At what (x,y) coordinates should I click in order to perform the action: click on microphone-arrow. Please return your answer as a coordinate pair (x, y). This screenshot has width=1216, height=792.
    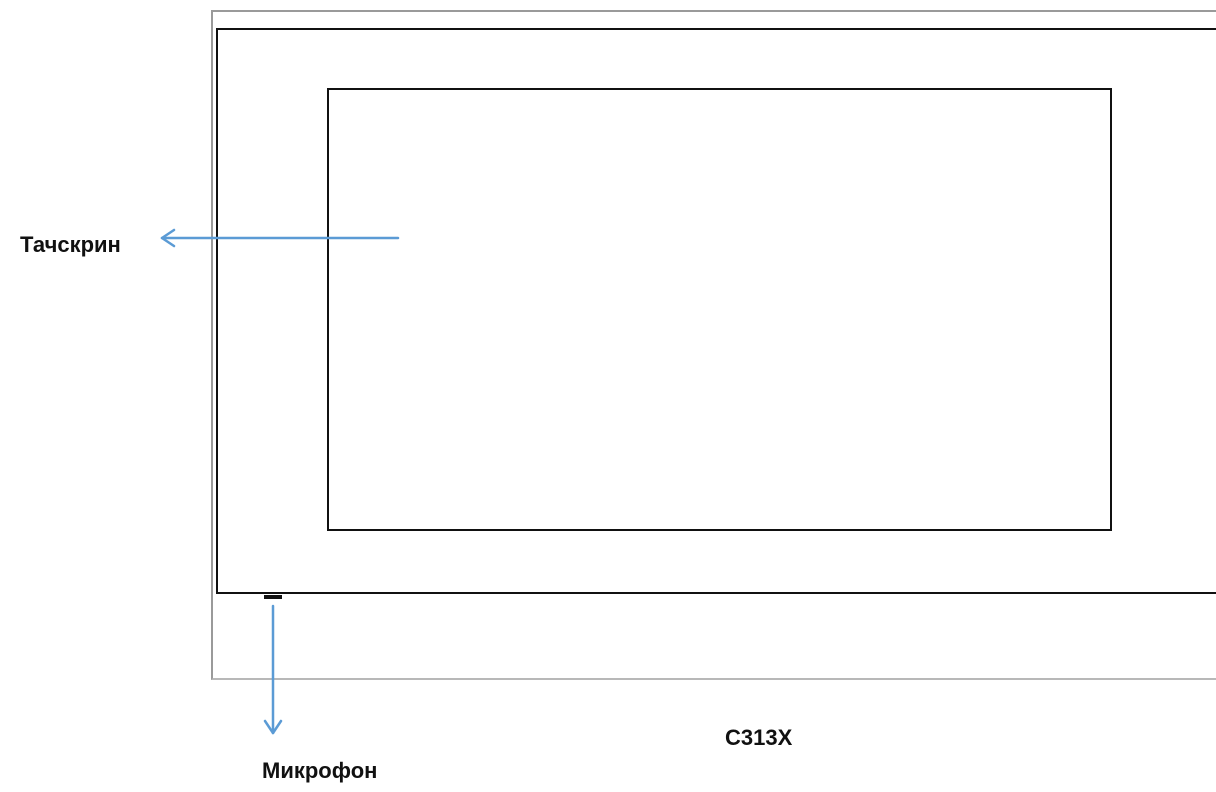
    Looking at the image, I should click on (273, 669).